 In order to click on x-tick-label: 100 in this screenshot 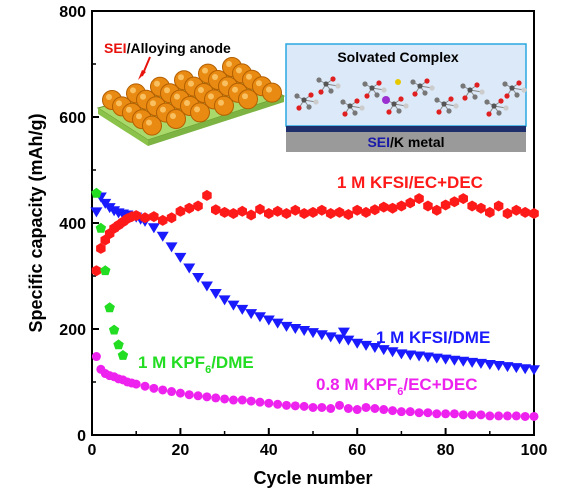, I will do `click(534, 450)`.